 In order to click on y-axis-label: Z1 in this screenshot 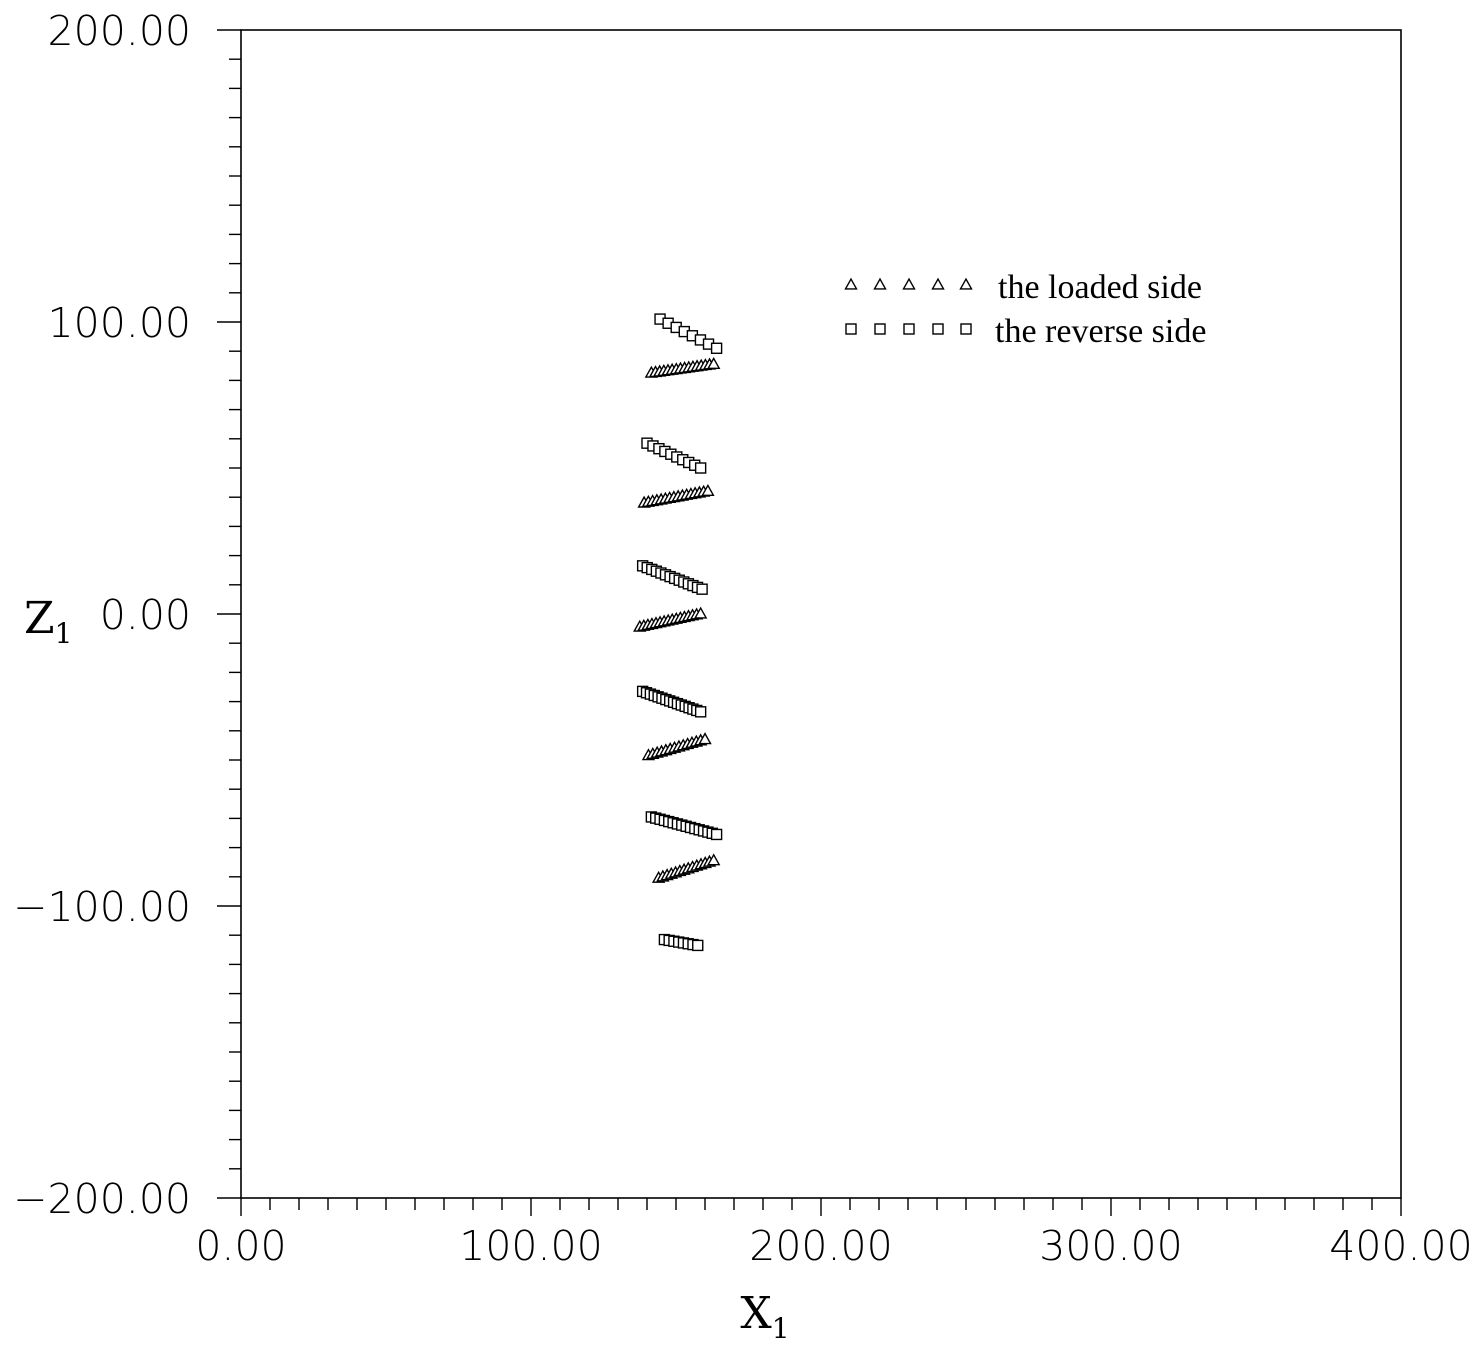, I will do `click(48, 621)`.